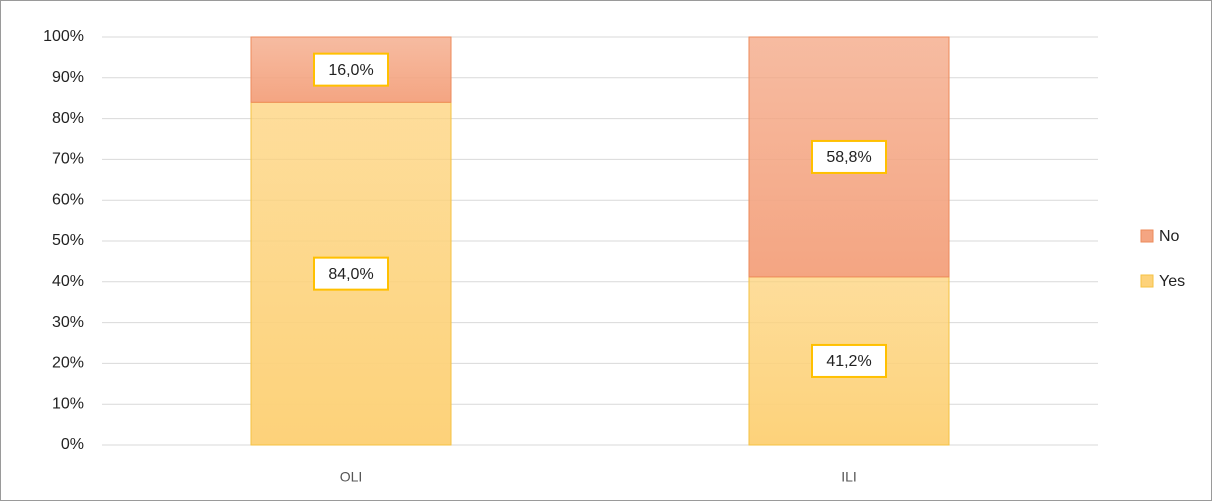 The height and width of the screenshot is (501, 1212). I want to click on value-label: 16,0%, so click(350, 70).